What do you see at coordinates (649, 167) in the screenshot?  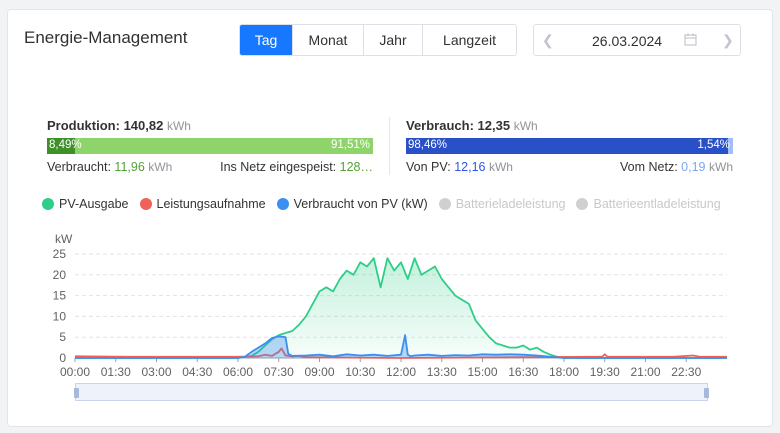 I see `from-grid-label: Vom Netz:` at bounding box center [649, 167].